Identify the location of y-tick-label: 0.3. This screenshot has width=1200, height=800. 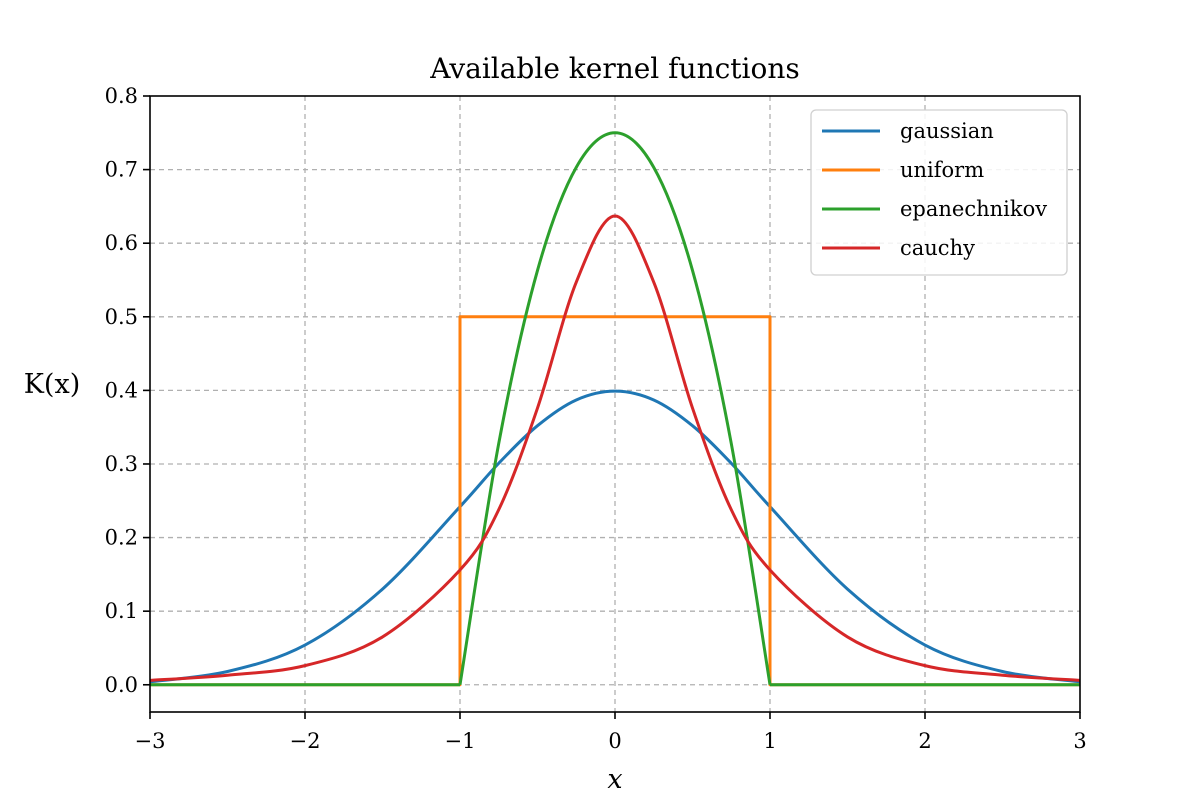
(121, 464).